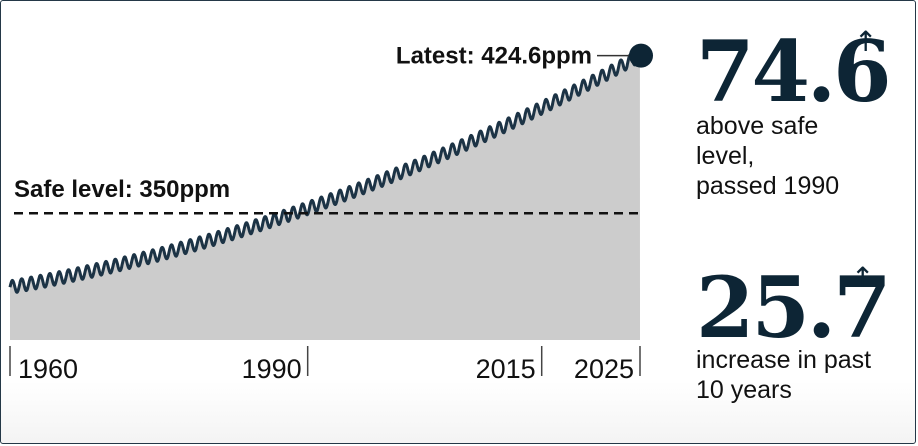 The height and width of the screenshot is (446, 918). What do you see at coordinates (784, 360) in the screenshot?
I see `stat-desc-line: increase in past` at bounding box center [784, 360].